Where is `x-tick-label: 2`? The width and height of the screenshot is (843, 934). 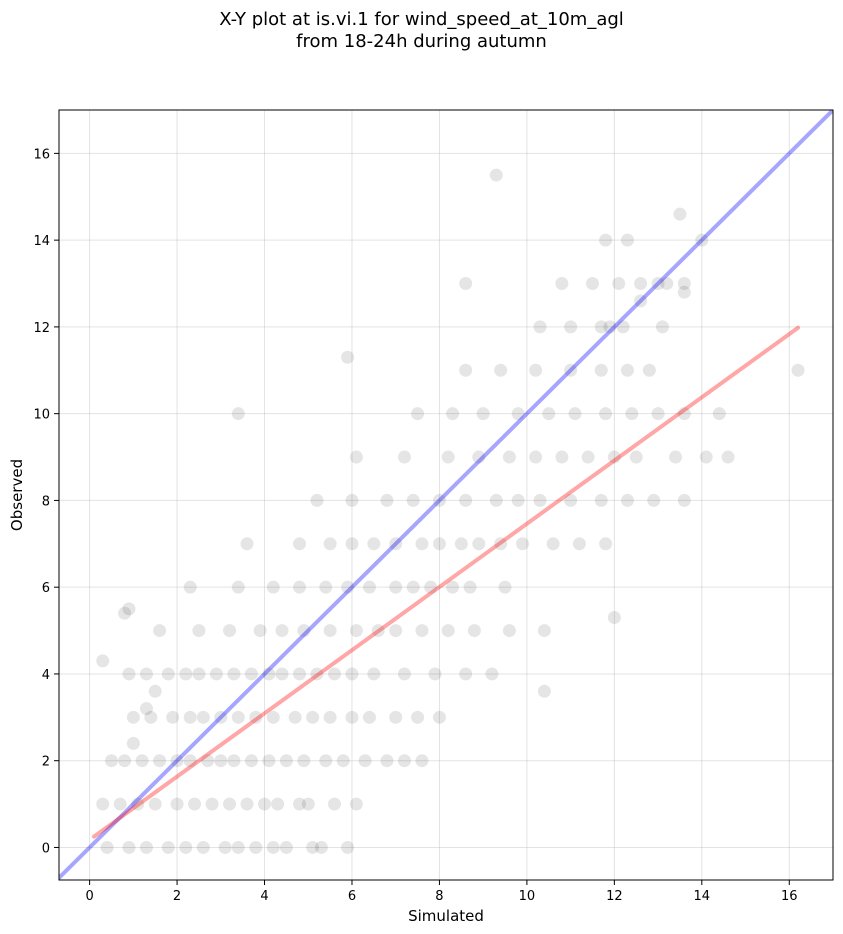
x-tick-label: 2 is located at coordinates (177, 896).